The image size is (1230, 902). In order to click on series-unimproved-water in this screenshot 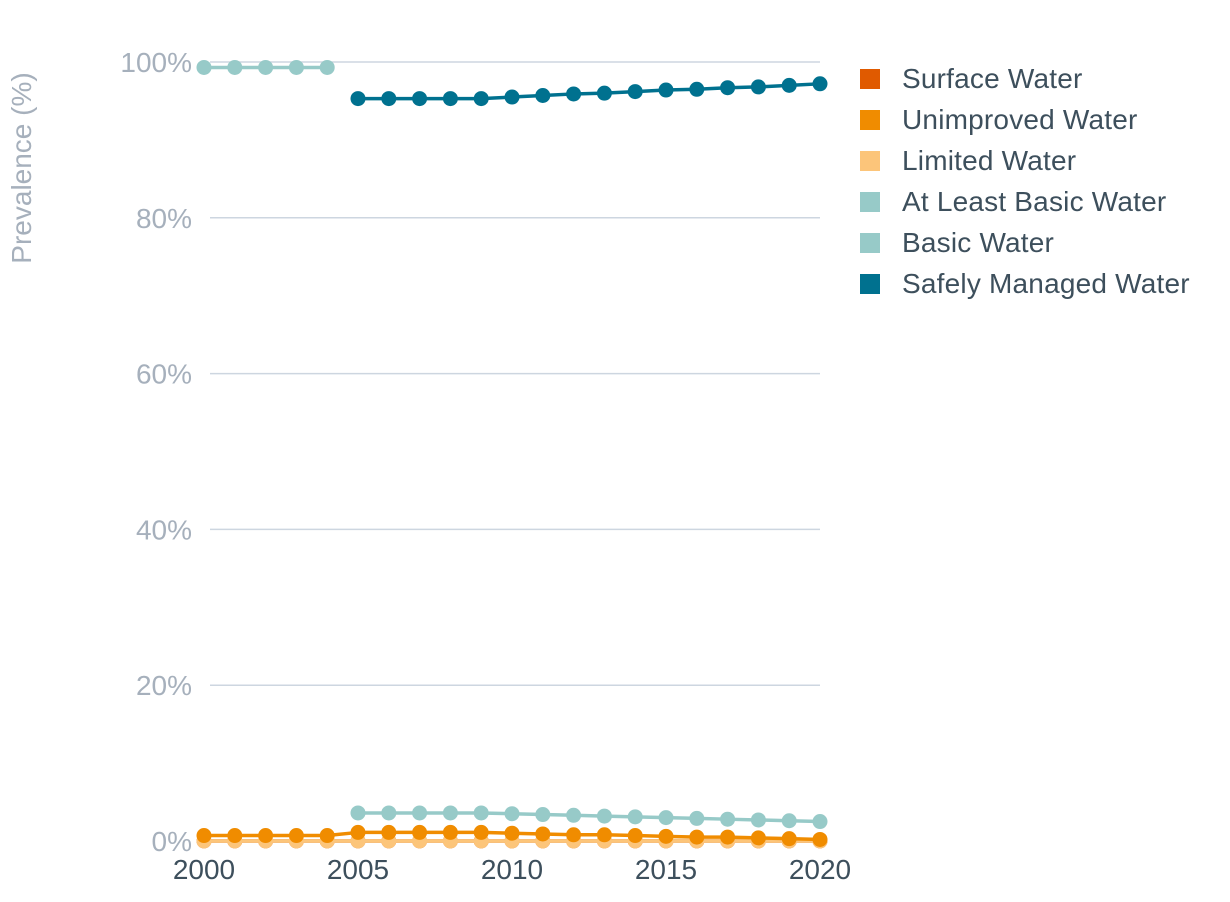, I will do `click(512, 835)`.